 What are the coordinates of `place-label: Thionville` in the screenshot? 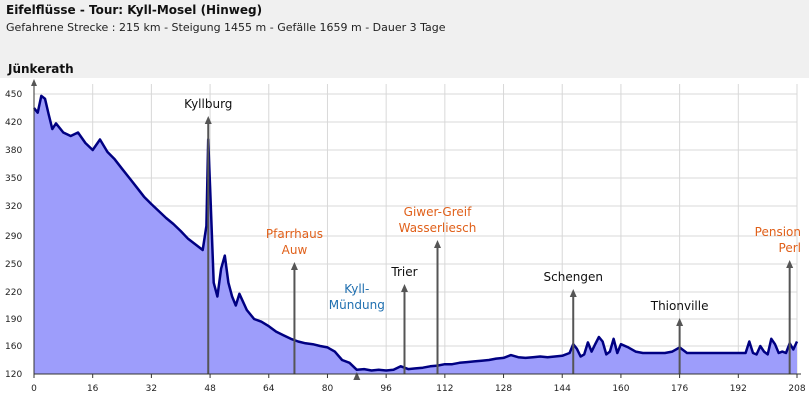 It's located at (679, 306).